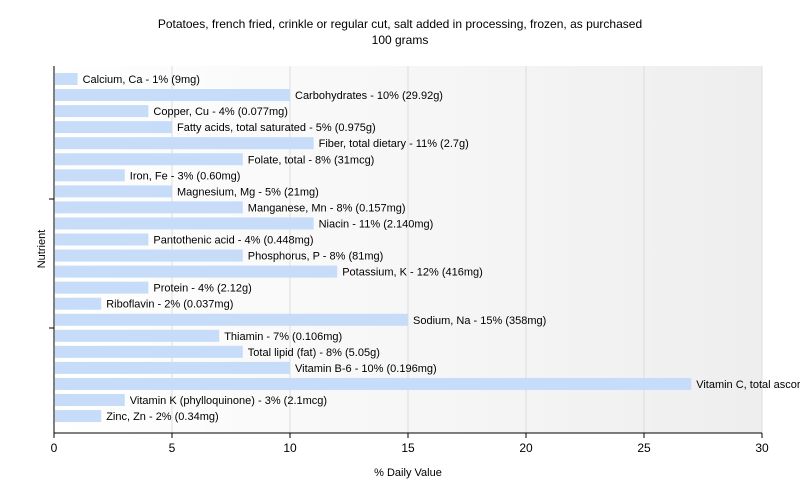 Image resolution: width=800 pixels, height=500 pixels. What do you see at coordinates (228, 401) in the screenshot?
I see `bar-label: Vitamin K (phylloquinone) - 3% (2.1mcg)` at bounding box center [228, 401].